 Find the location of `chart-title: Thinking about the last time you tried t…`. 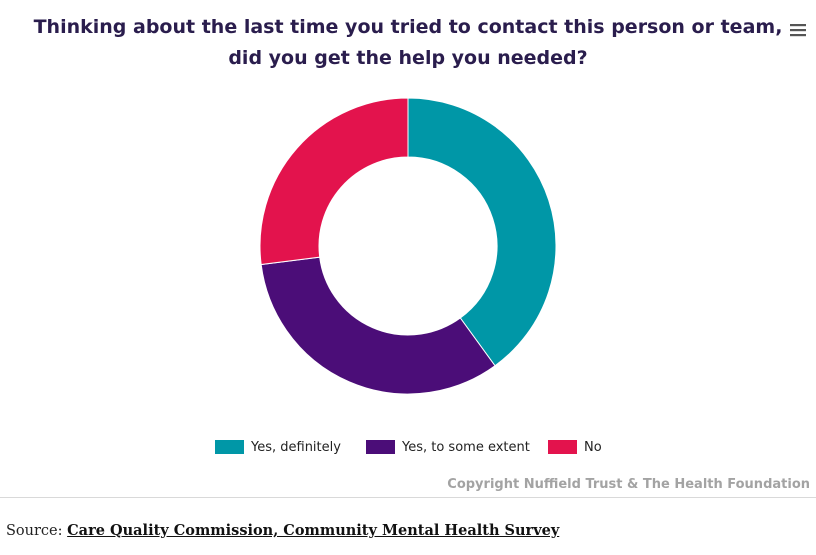

chart-title: Thinking about the last time you tried t… is located at coordinates (408, 42).